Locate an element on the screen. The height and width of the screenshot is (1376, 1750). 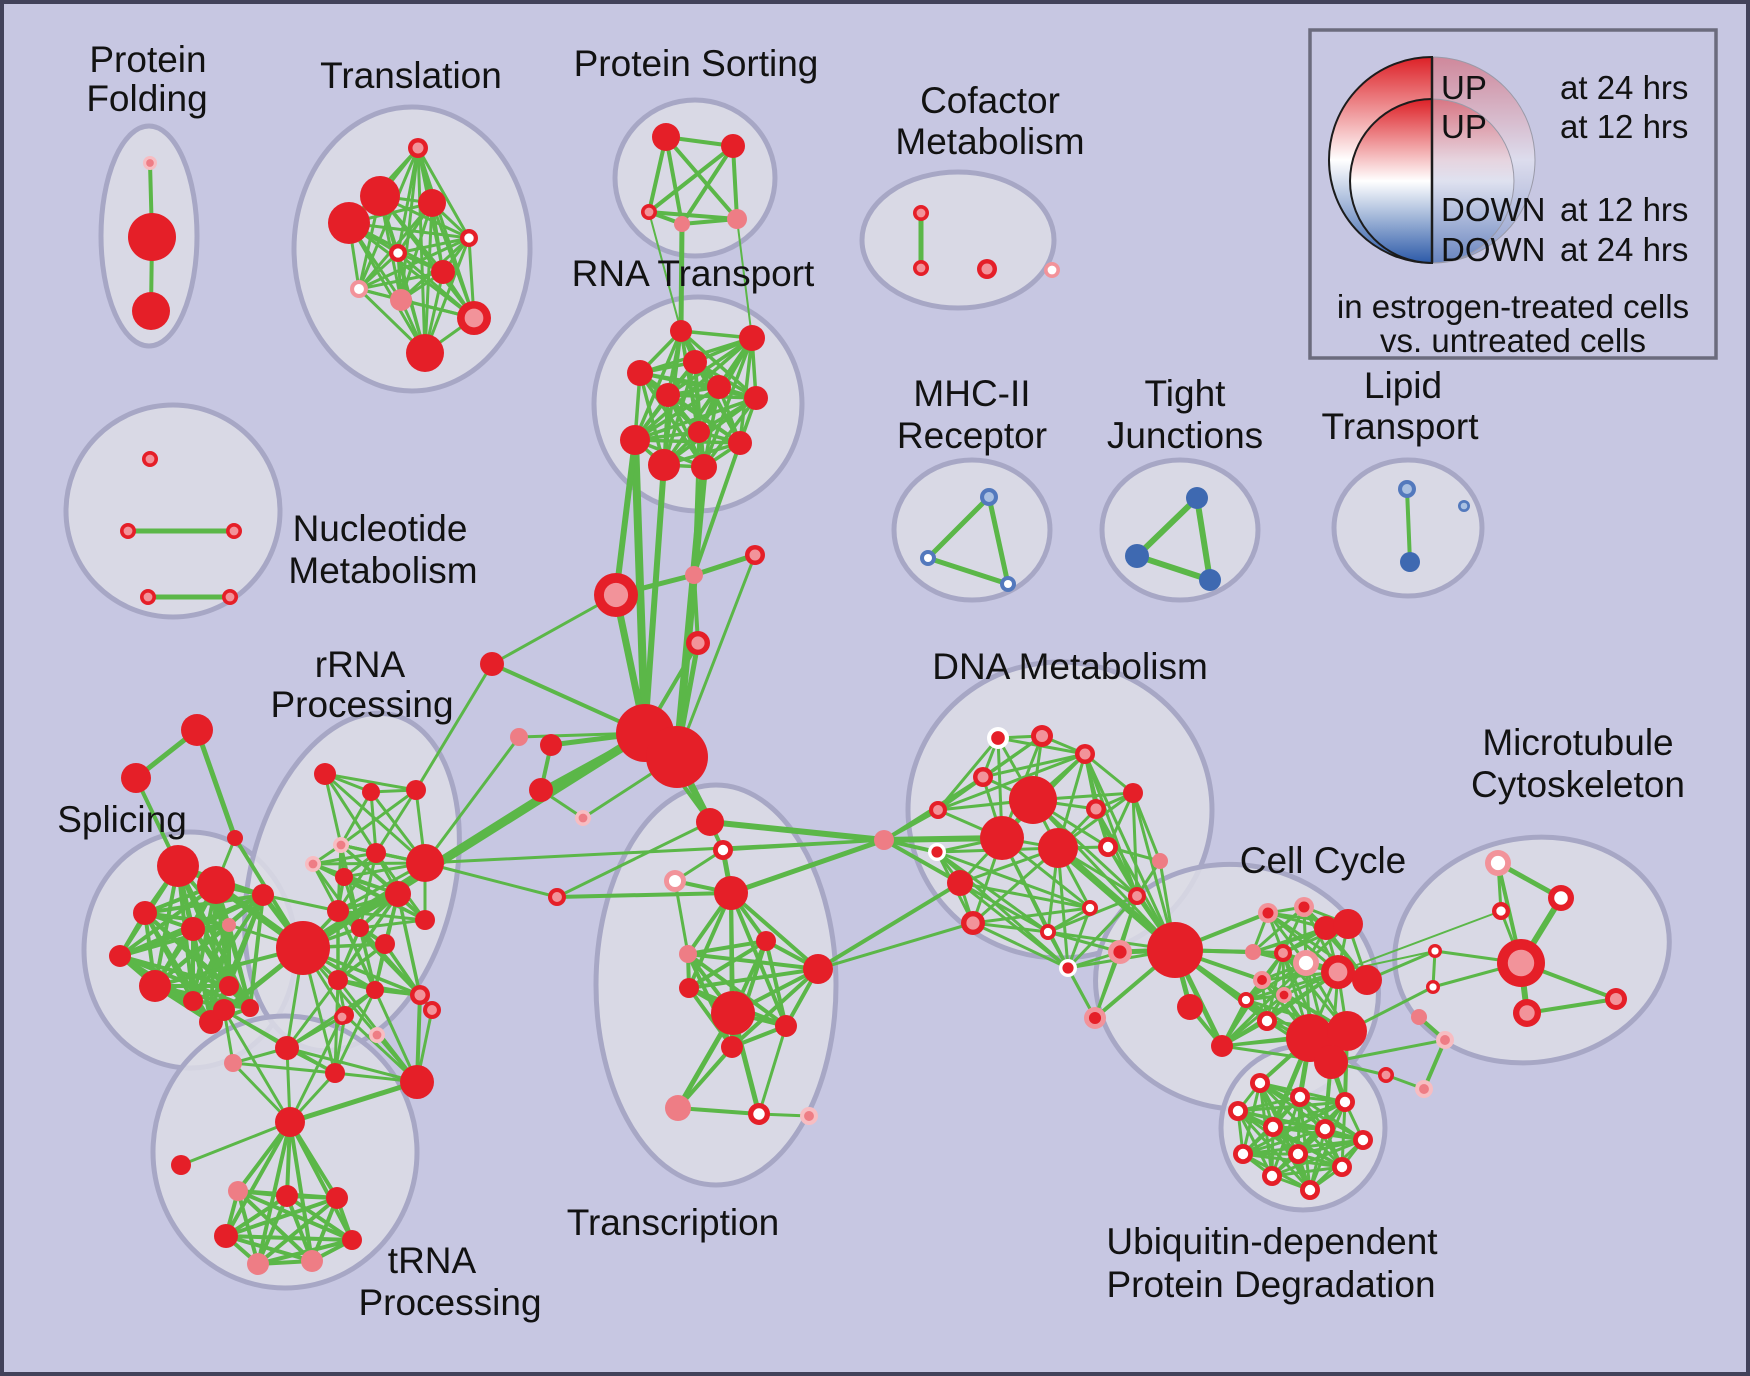
node-dm6 is located at coordinates (1096, 809).